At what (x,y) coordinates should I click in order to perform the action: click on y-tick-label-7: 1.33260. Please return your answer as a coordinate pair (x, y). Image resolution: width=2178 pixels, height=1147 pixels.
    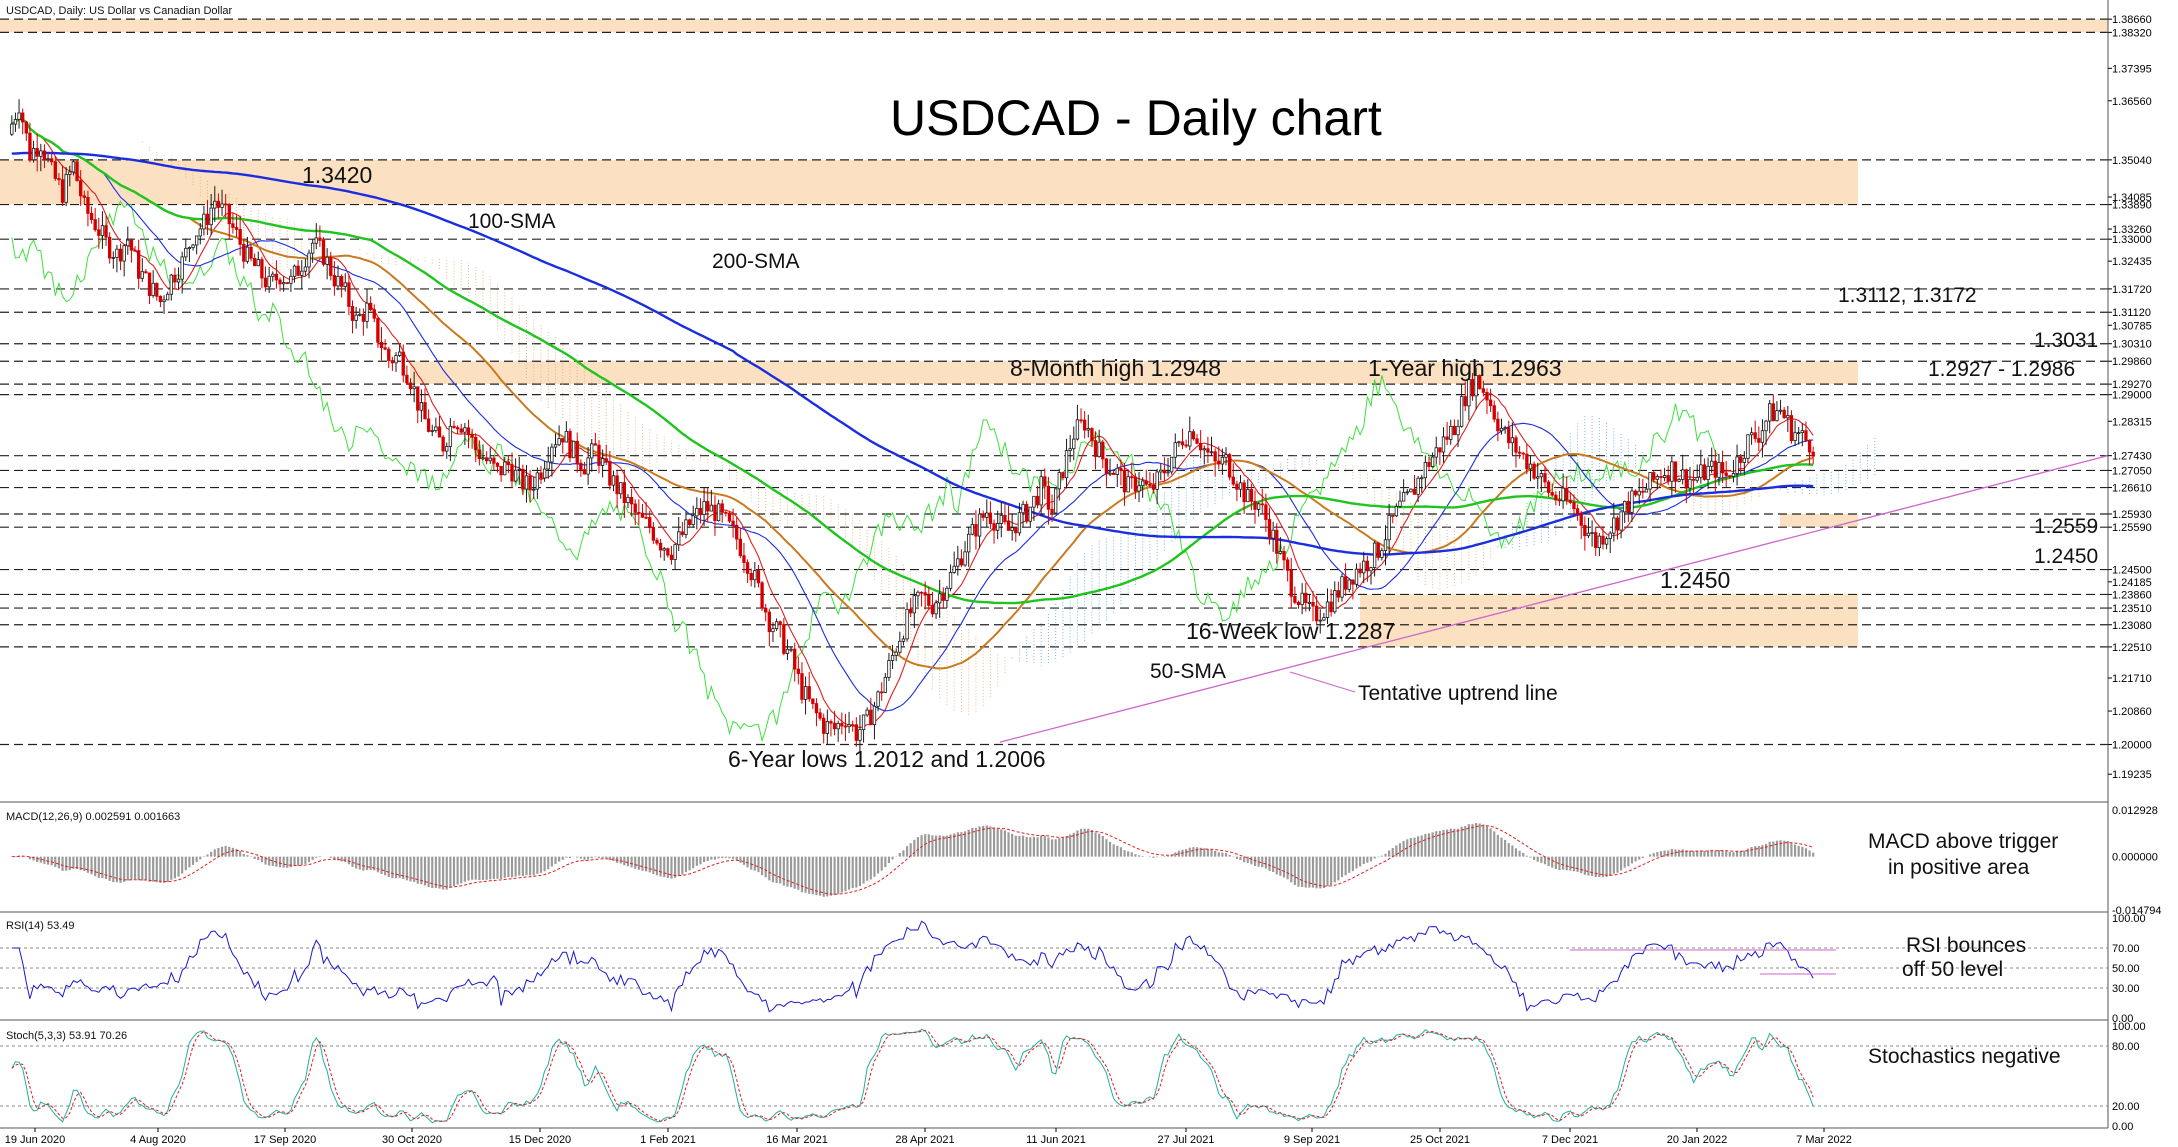
    Looking at the image, I should click on (2132, 230).